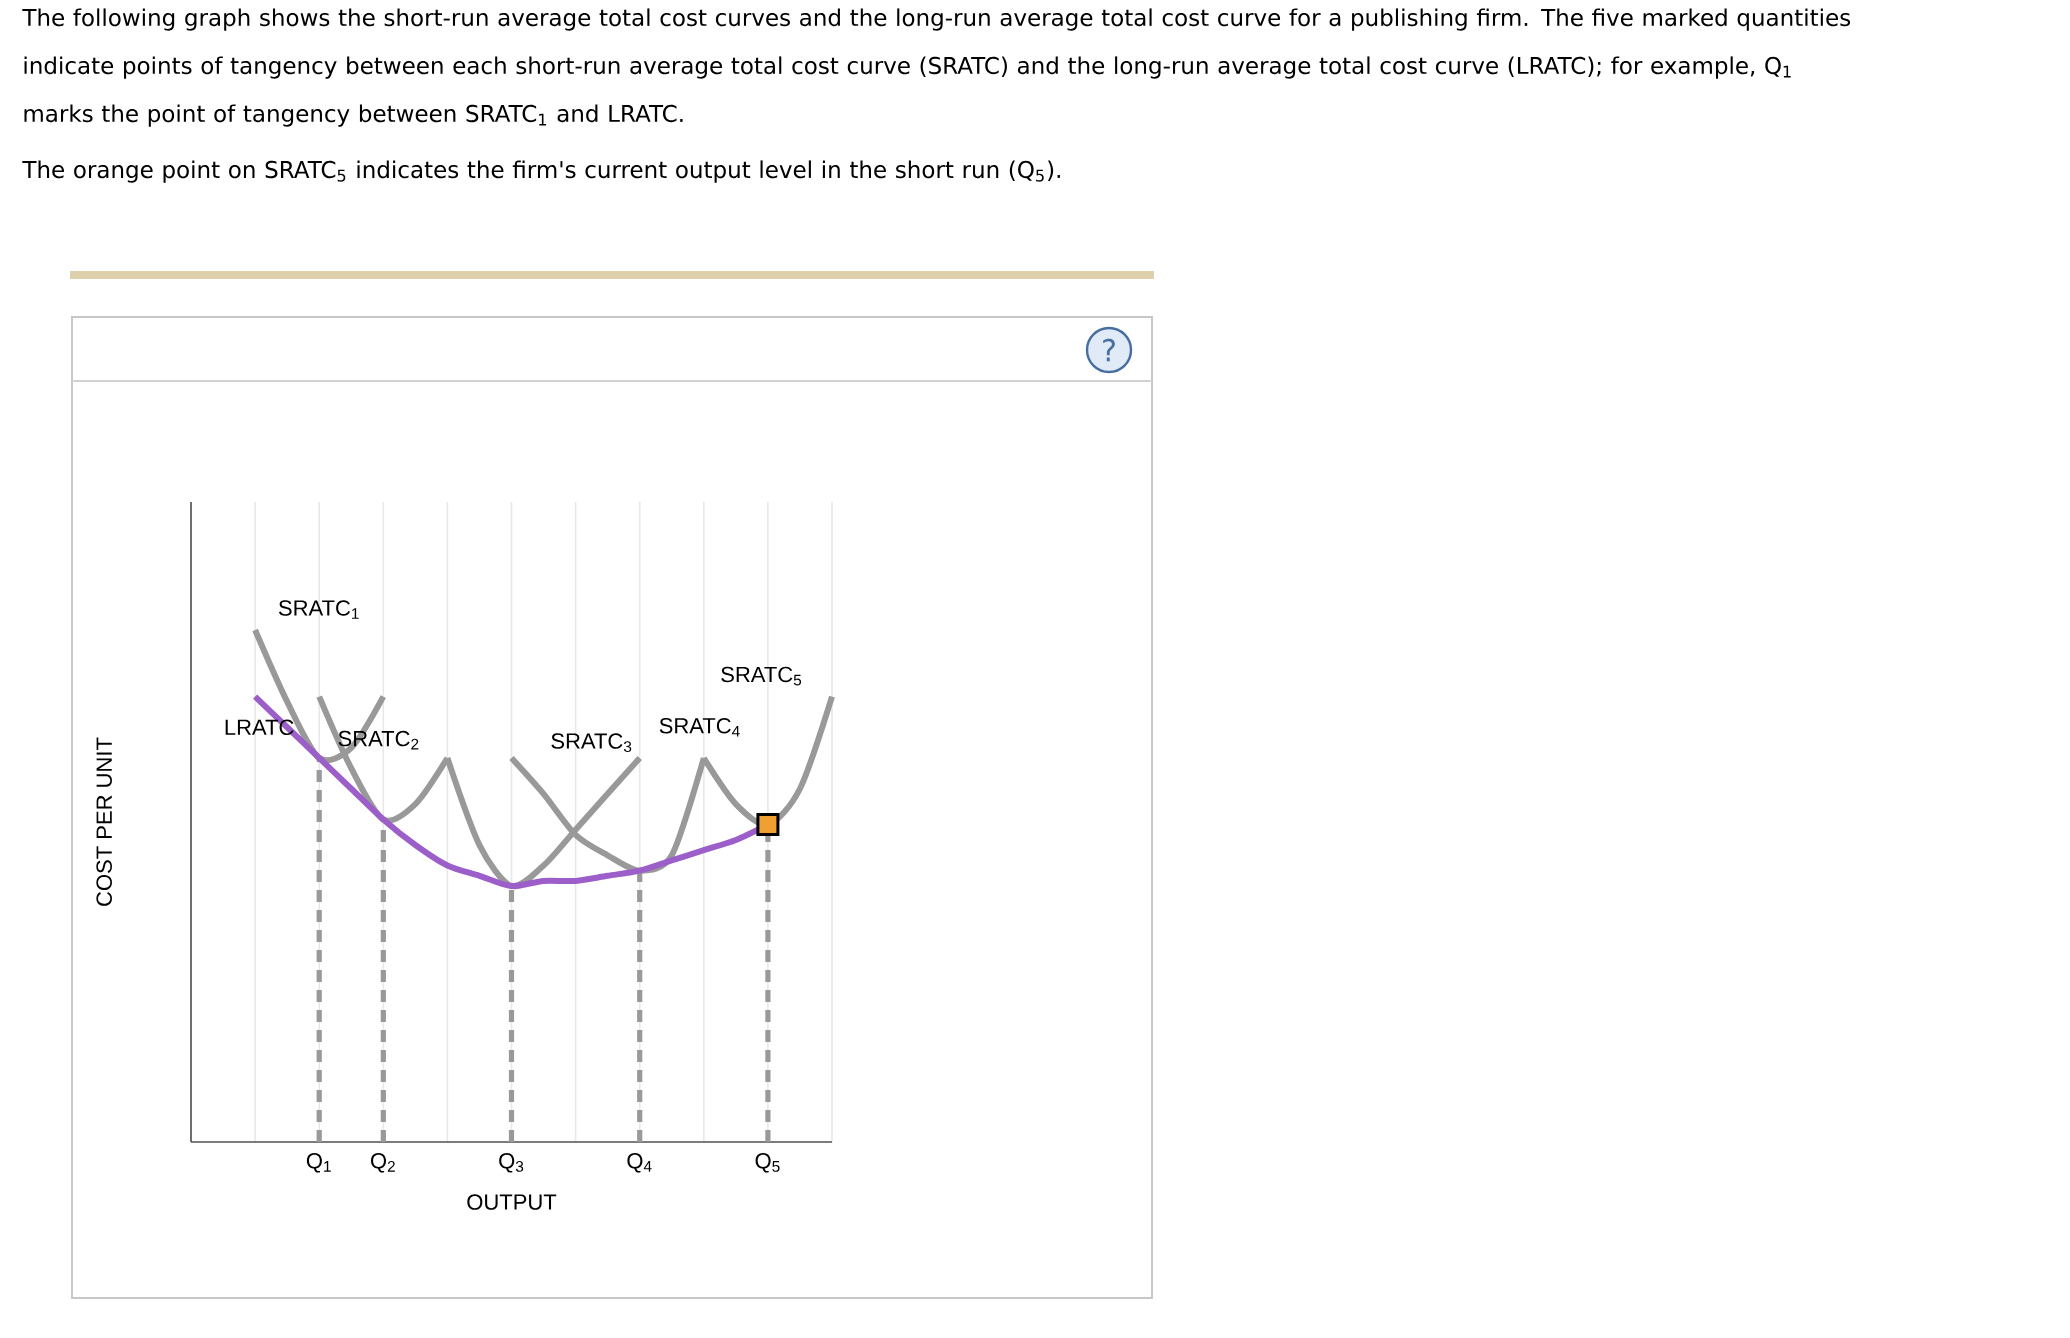 The width and height of the screenshot is (2070, 1338). Describe the element at coordinates (318, 609) in the screenshot. I see `series-label: SRATC$_{1}$` at that location.